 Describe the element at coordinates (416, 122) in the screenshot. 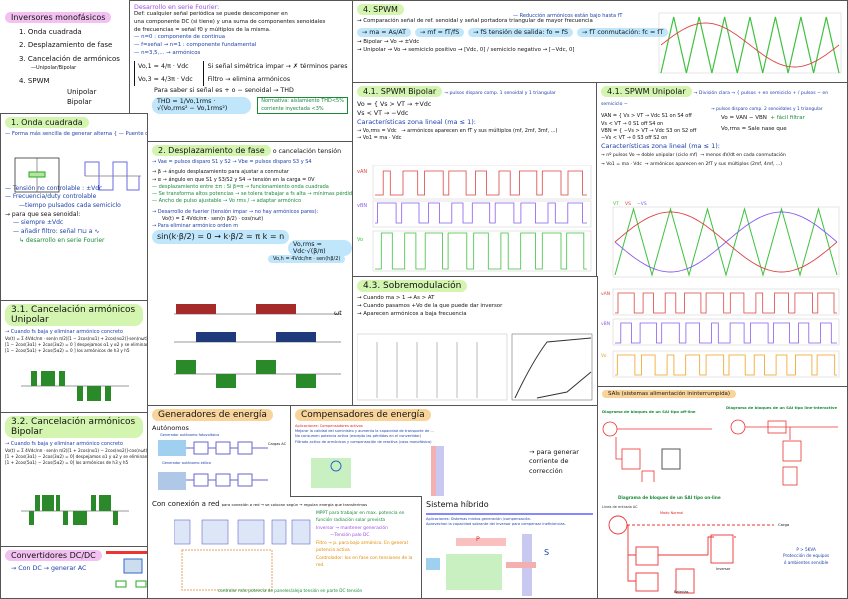

I see `text-line: Características zona lineal (ma ≤ 1):` at that location.